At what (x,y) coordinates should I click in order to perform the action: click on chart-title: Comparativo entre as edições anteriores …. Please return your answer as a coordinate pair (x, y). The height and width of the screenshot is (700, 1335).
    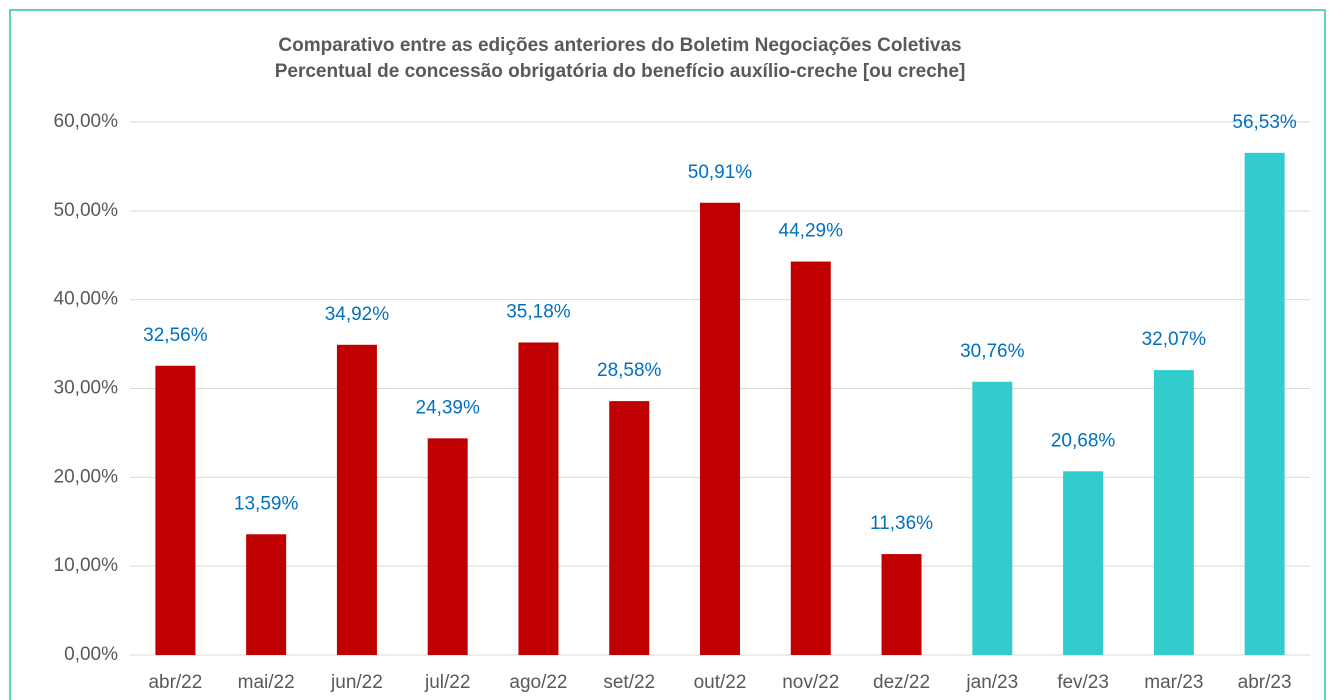
    Looking at the image, I should click on (619, 45).